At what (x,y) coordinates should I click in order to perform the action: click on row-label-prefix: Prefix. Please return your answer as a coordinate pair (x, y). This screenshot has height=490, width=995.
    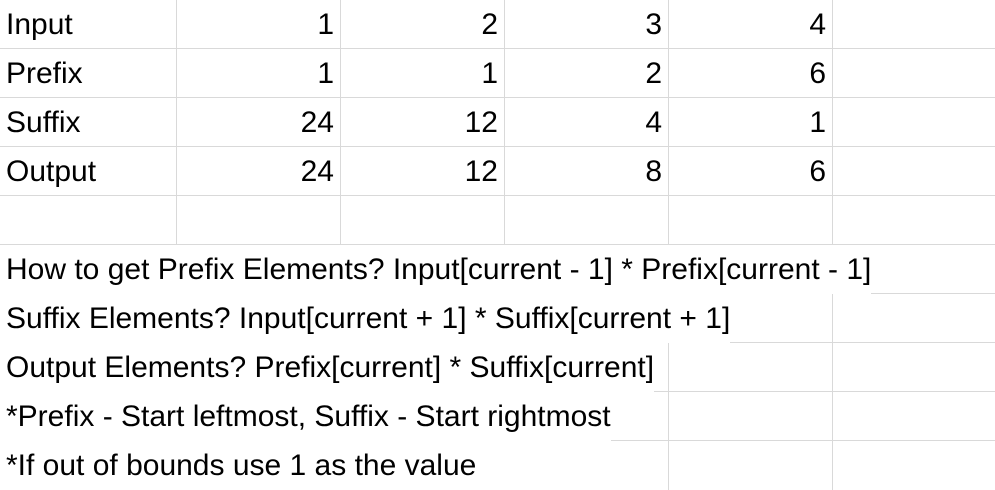
    Looking at the image, I should click on (44, 73).